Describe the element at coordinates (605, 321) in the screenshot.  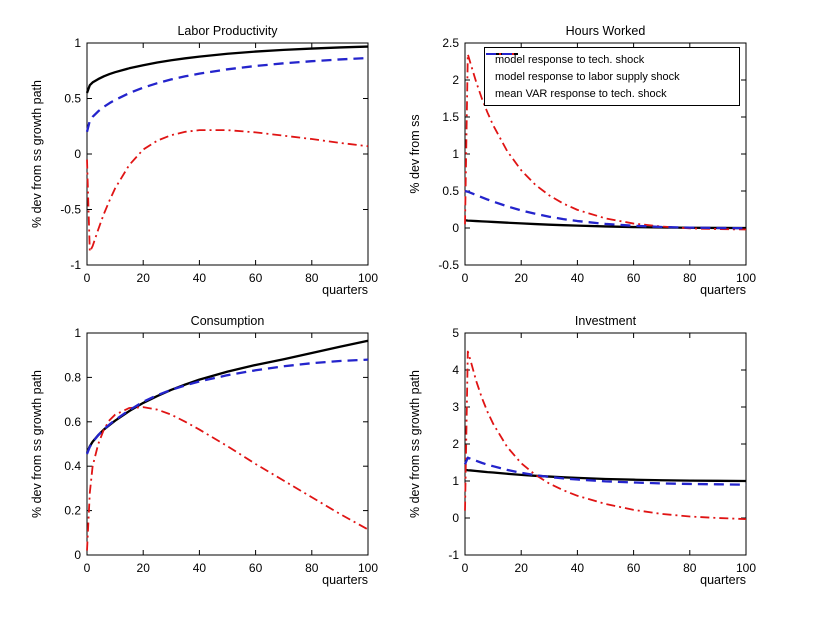
I see `plot-title-investment: Investment` at that location.